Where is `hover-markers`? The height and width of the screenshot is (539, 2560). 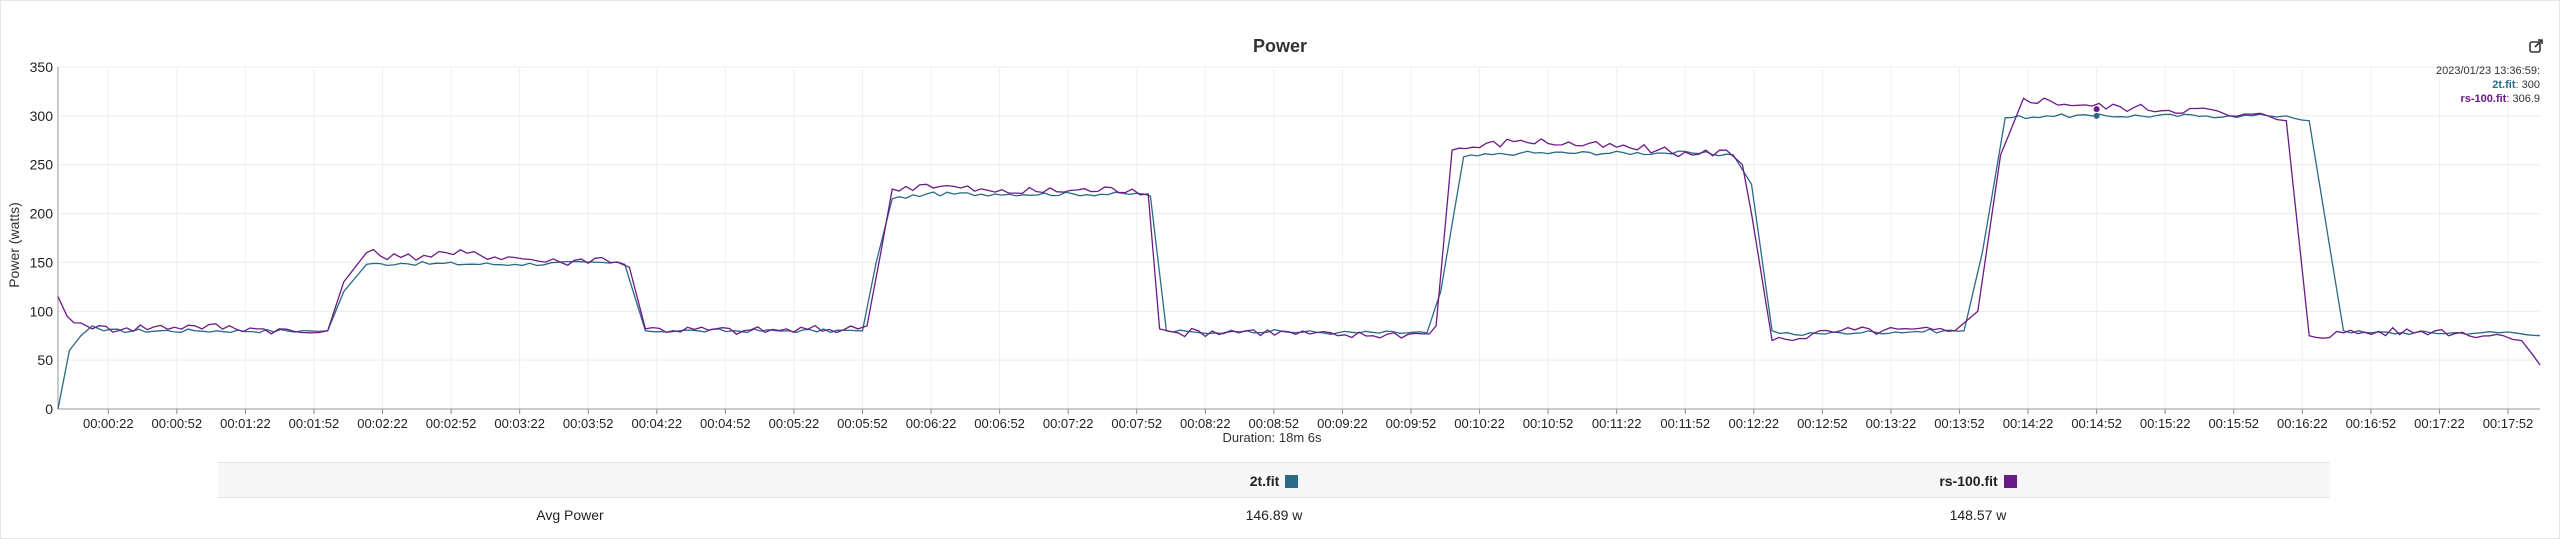
hover-markers is located at coordinates (2096, 112).